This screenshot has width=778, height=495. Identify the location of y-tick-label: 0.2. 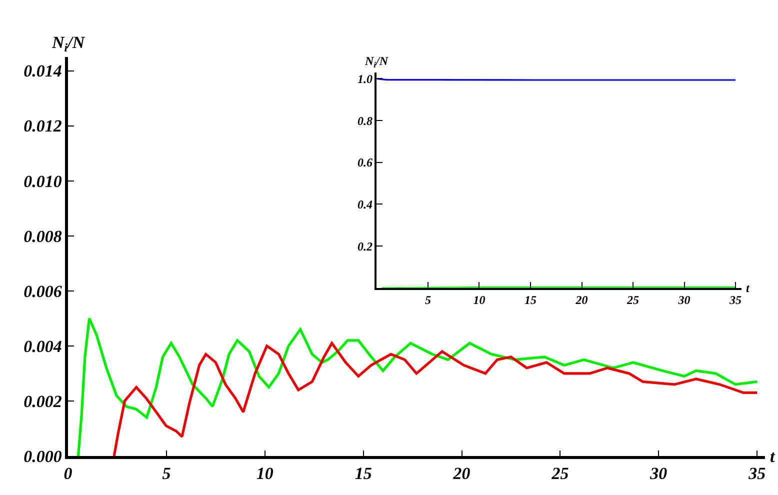
(365, 246).